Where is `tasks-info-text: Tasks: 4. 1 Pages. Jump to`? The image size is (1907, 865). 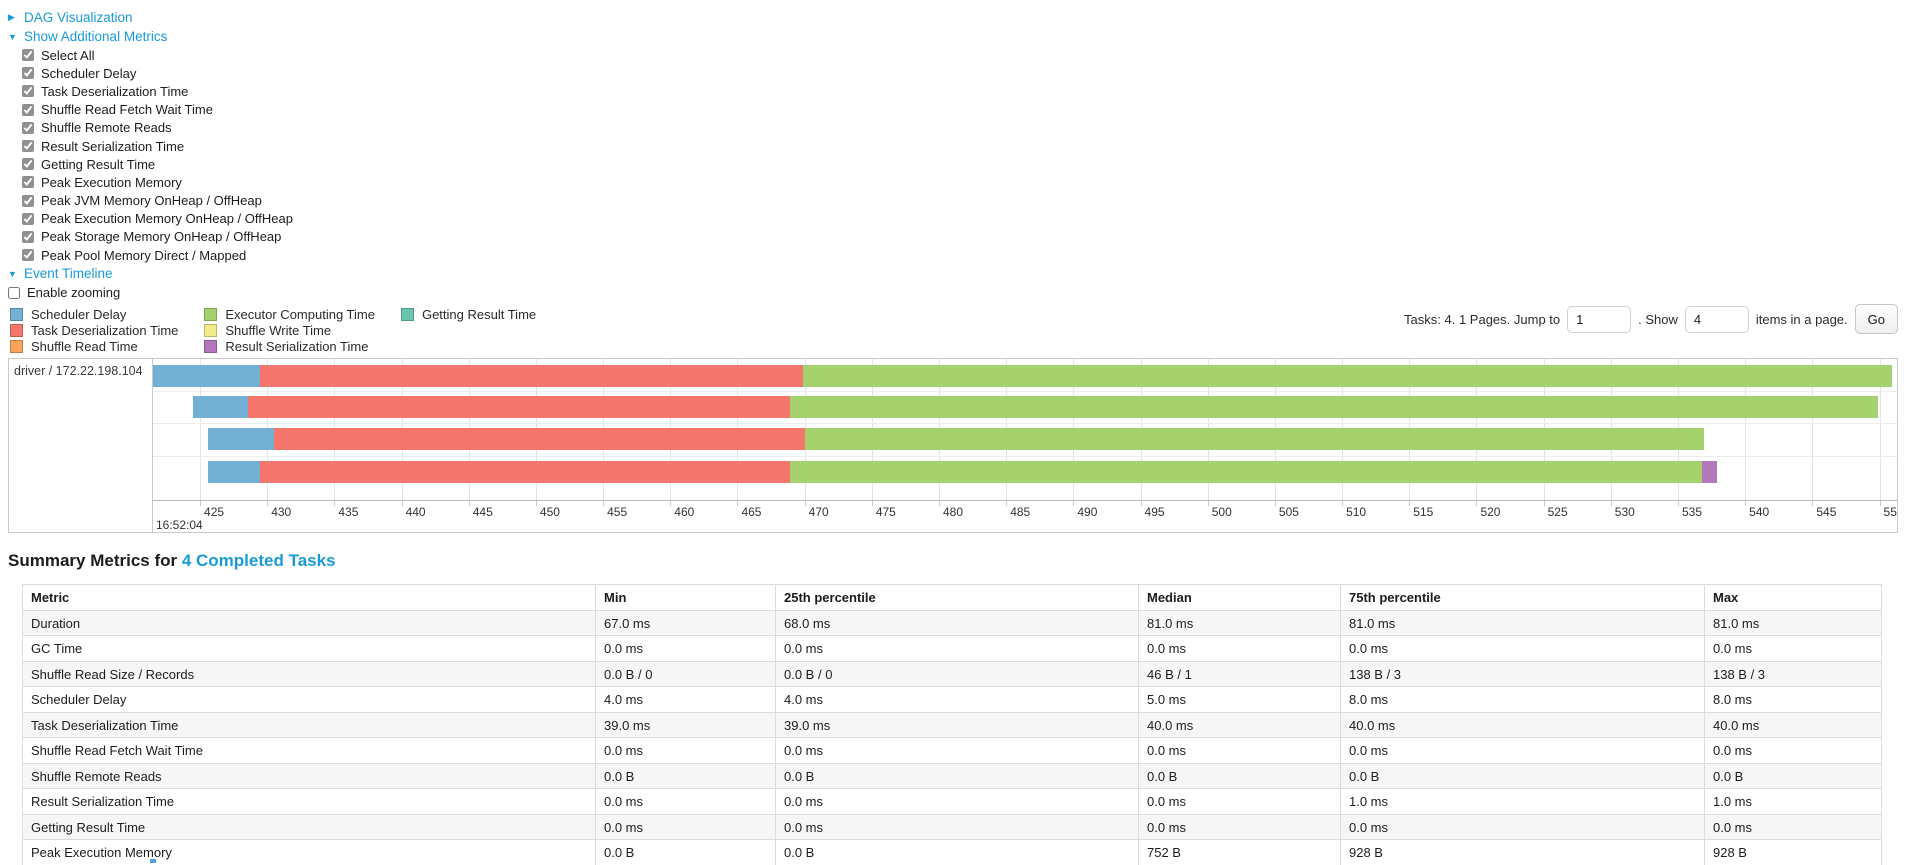 tasks-info-text: Tasks: 4. 1 Pages. Jump to is located at coordinates (1482, 319).